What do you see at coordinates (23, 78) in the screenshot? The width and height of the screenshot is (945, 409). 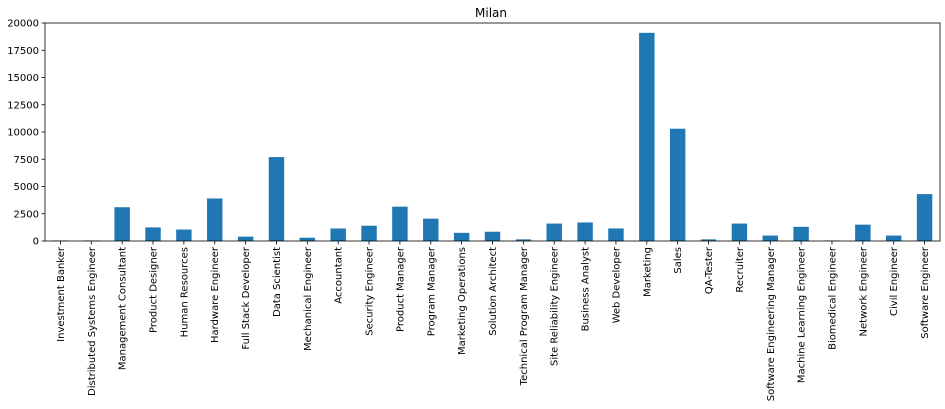 I see `y-tick-label: 15000` at bounding box center [23, 78].